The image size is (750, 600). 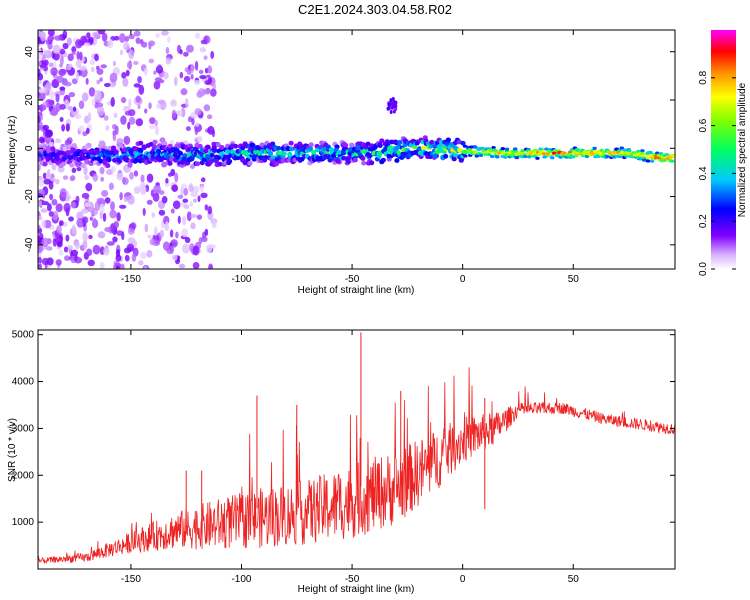 What do you see at coordinates (352, 579) in the screenshot?
I see `snr-x-tick-label: -50` at bounding box center [352, 579].